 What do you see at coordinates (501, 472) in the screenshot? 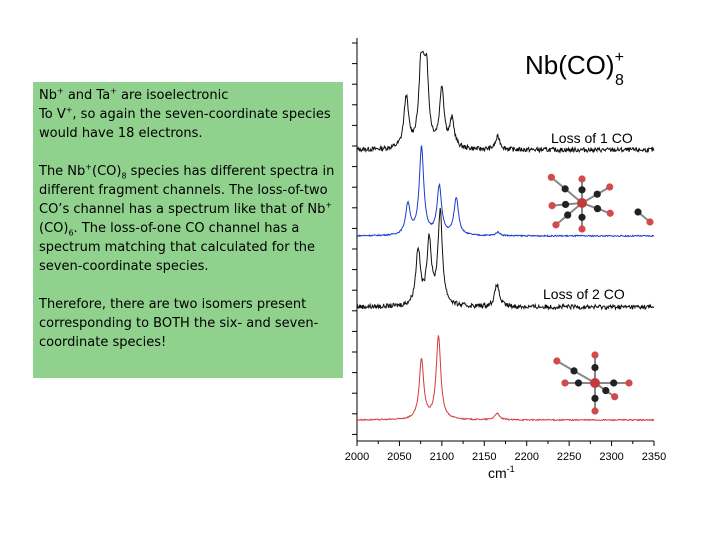
I see `x-axis-label: cm-1` at bounding box center [501, 472].